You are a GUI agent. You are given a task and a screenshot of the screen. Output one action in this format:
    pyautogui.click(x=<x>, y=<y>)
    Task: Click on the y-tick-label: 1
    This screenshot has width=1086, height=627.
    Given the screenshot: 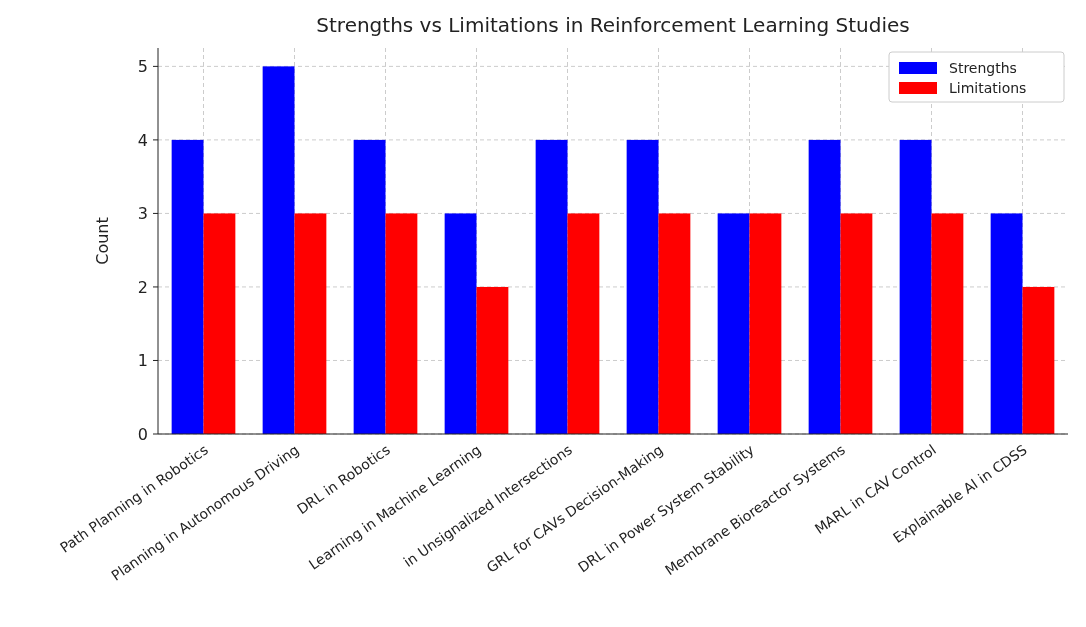 What is the action you would take?
    pyautogui.click(x=142, y=361)
    